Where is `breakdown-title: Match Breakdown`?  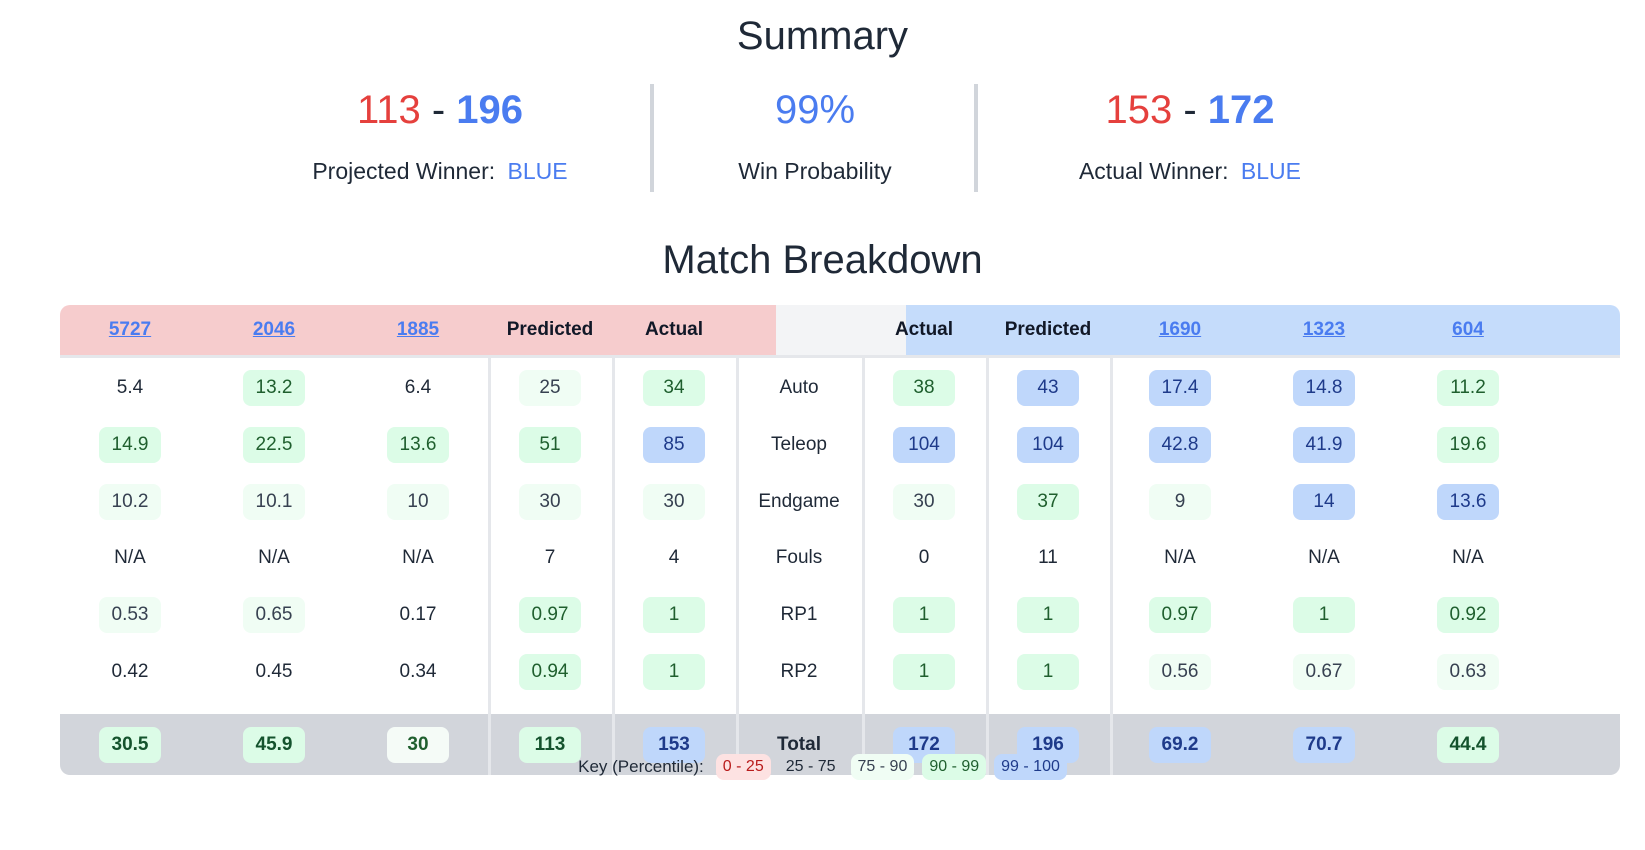
breakdown-title: Match Breakdown is located at coordinates (822, 260).